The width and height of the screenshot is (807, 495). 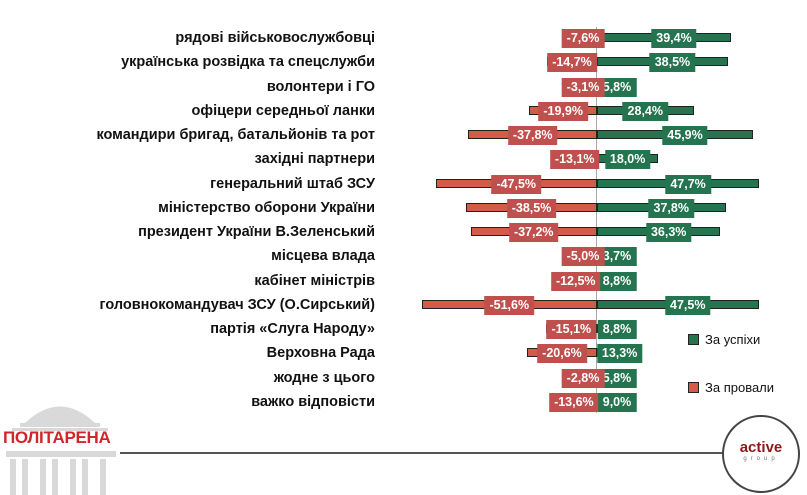 What do you see at coordinates (693, 339) in the screenshot?
I see `legend-swatch-success` at bounding box center [693, 339].